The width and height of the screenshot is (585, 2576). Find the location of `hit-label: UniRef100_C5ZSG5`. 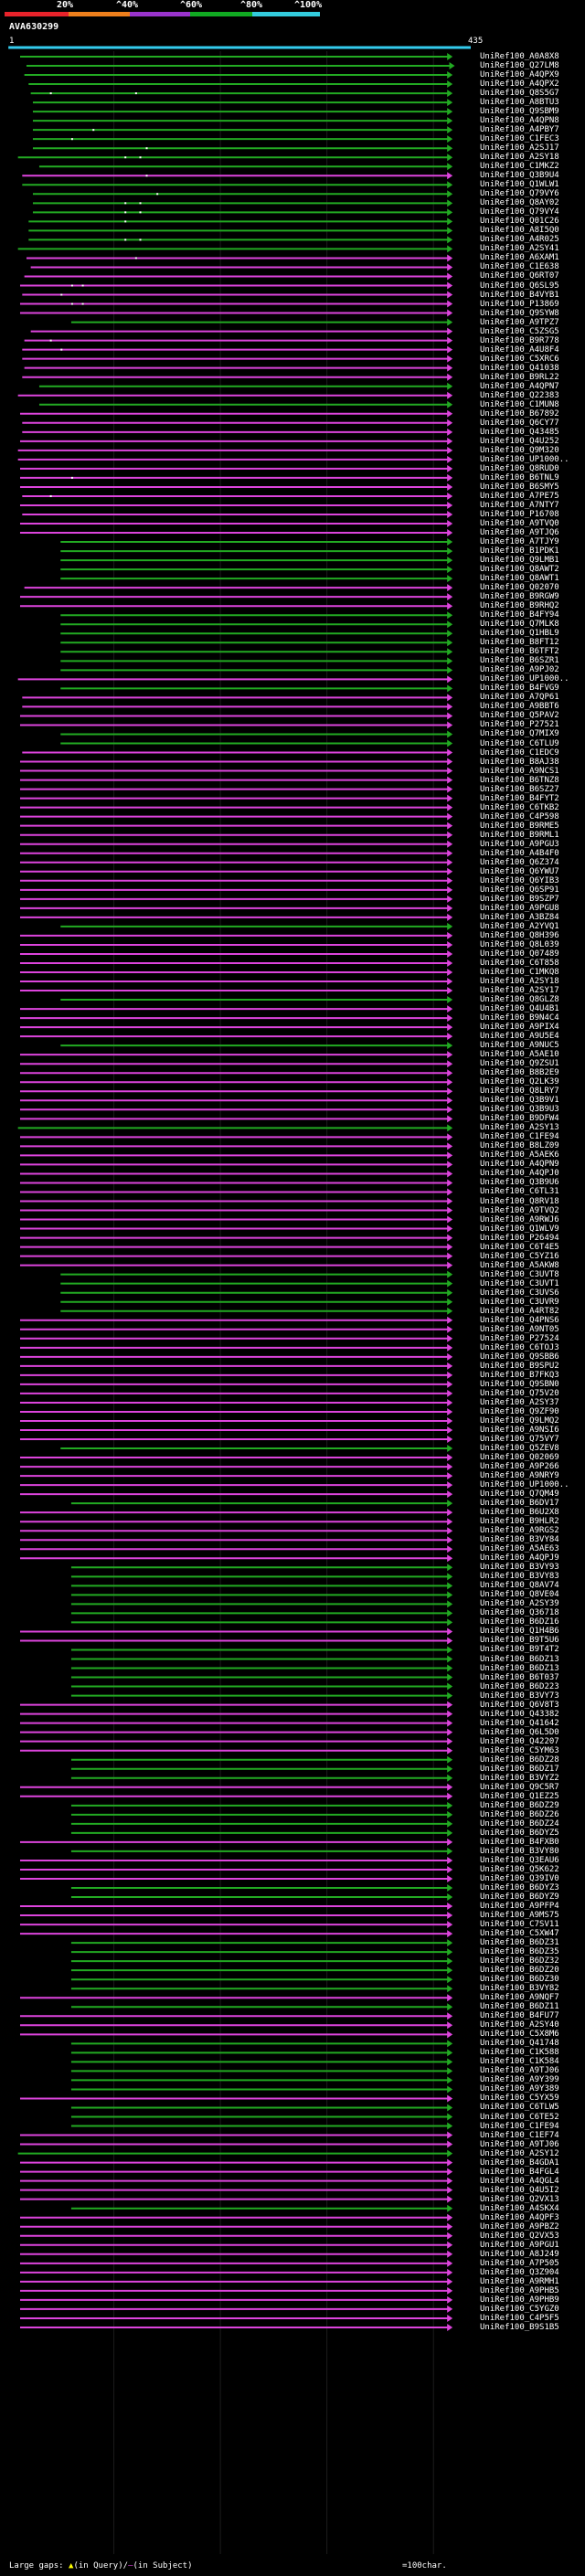

hit-label: UniRef100_C5ZSG5 is located at coordinates (519, 331).